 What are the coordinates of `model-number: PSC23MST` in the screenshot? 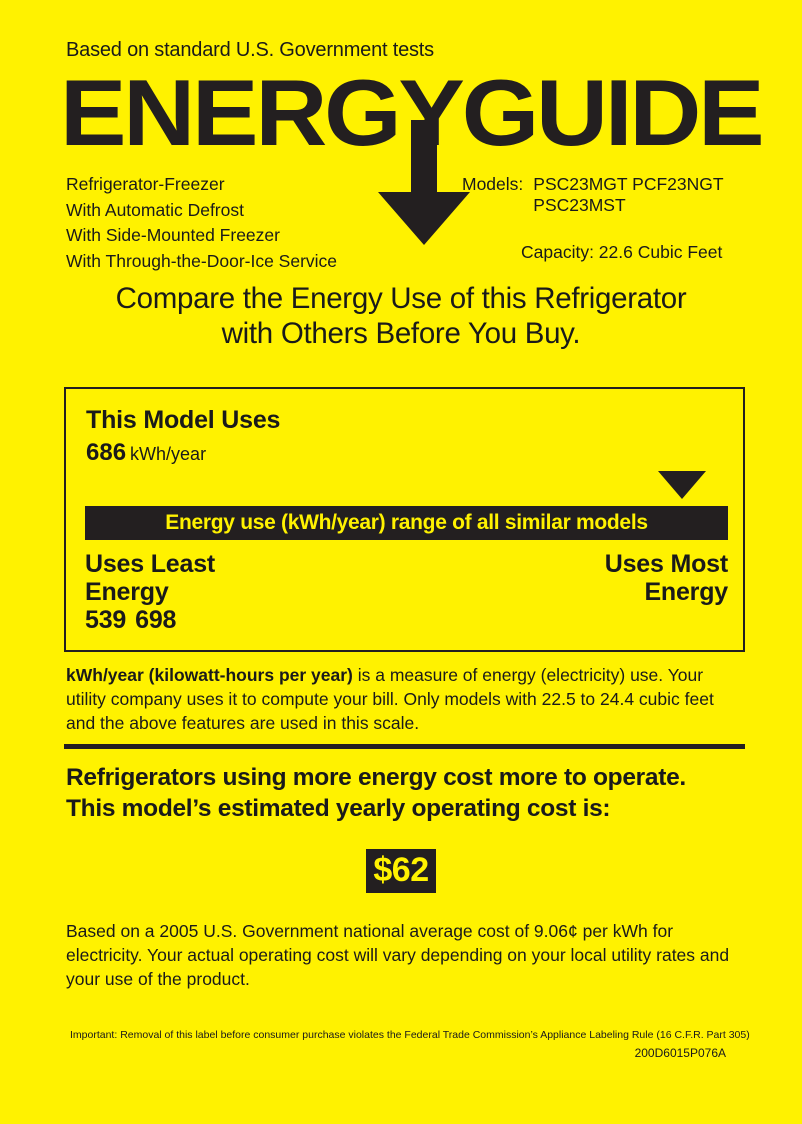 It's located at (579, 205).